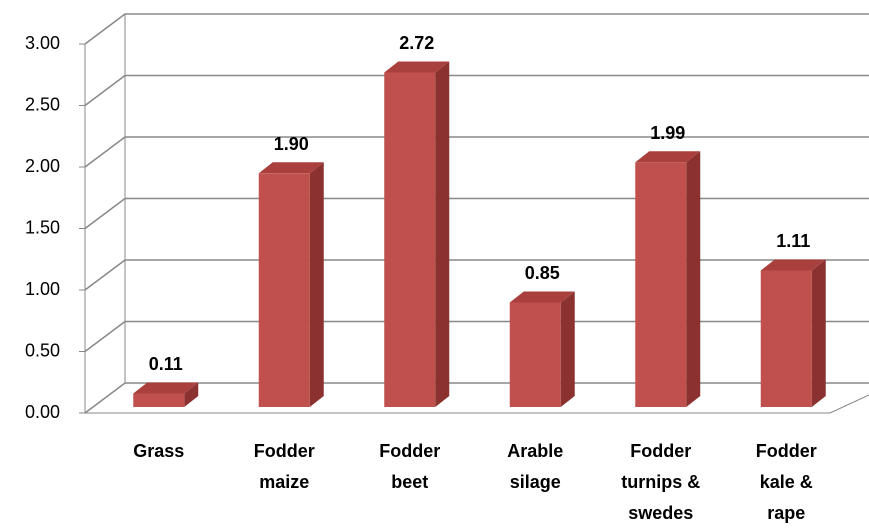  What do you see at coordinates (158, 451) in the screenshot?
I see `x-tick-label: Grass` at bounding box center [158, 451].